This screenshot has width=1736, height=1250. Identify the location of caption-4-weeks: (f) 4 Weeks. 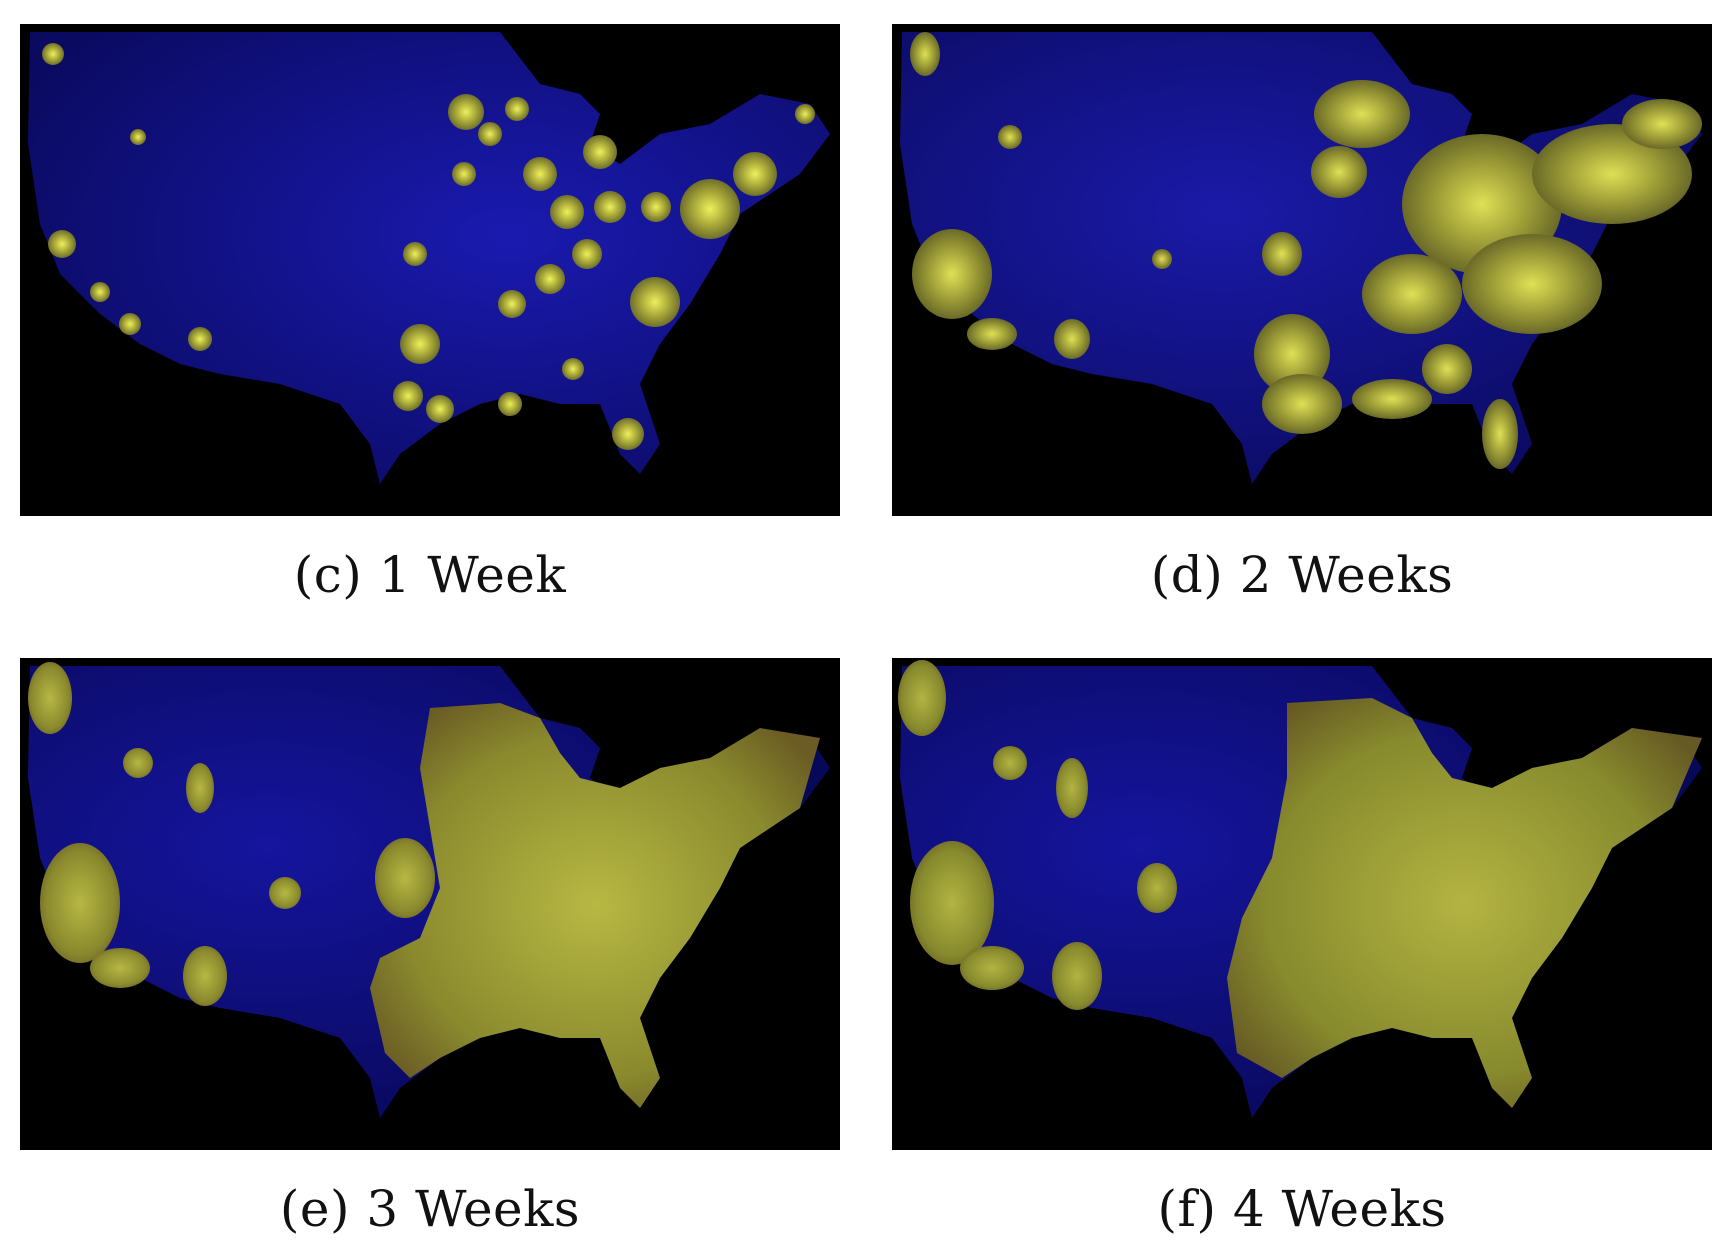
(1302, 1209).